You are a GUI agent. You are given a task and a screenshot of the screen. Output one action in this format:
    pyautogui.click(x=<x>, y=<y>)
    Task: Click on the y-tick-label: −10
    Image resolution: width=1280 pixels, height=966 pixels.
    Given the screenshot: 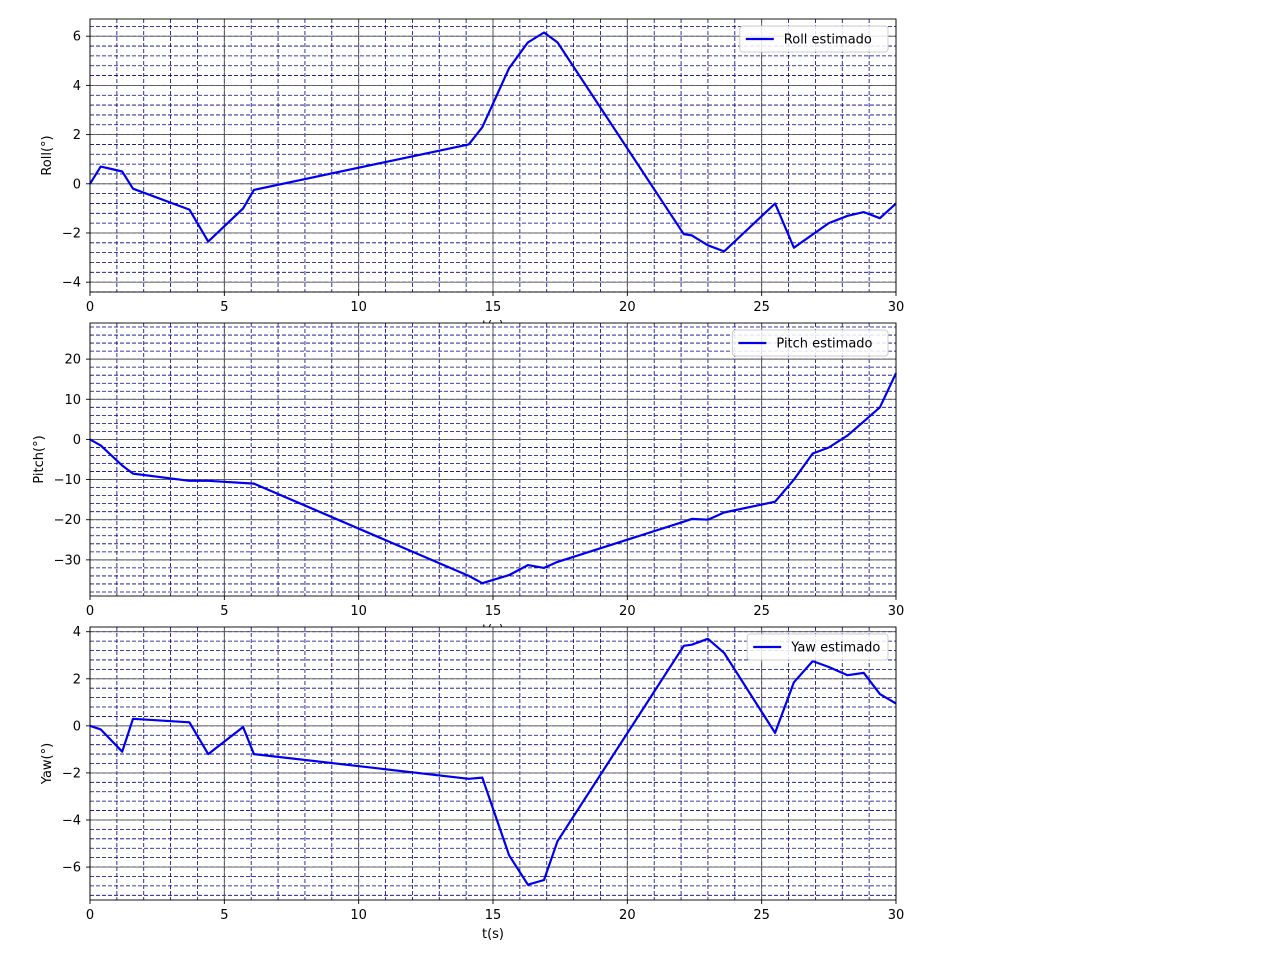 What is the action you would take?
    pyautogui.click(x=67, y=480)
    